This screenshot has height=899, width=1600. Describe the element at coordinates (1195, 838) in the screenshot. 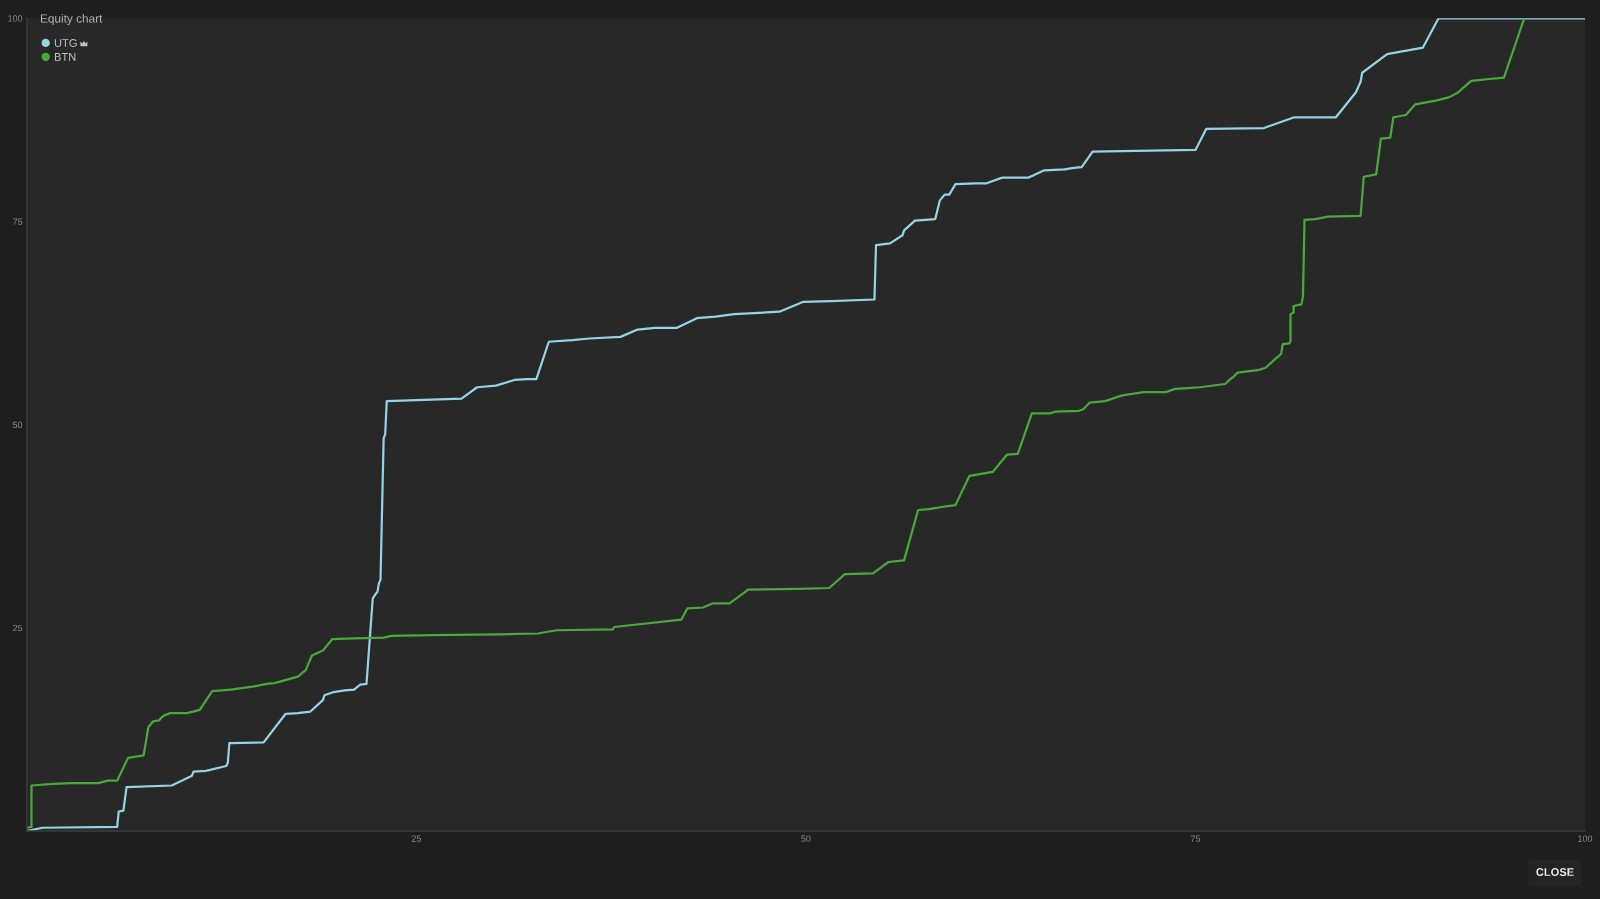

I see `x-tick-label: 75` at that location.